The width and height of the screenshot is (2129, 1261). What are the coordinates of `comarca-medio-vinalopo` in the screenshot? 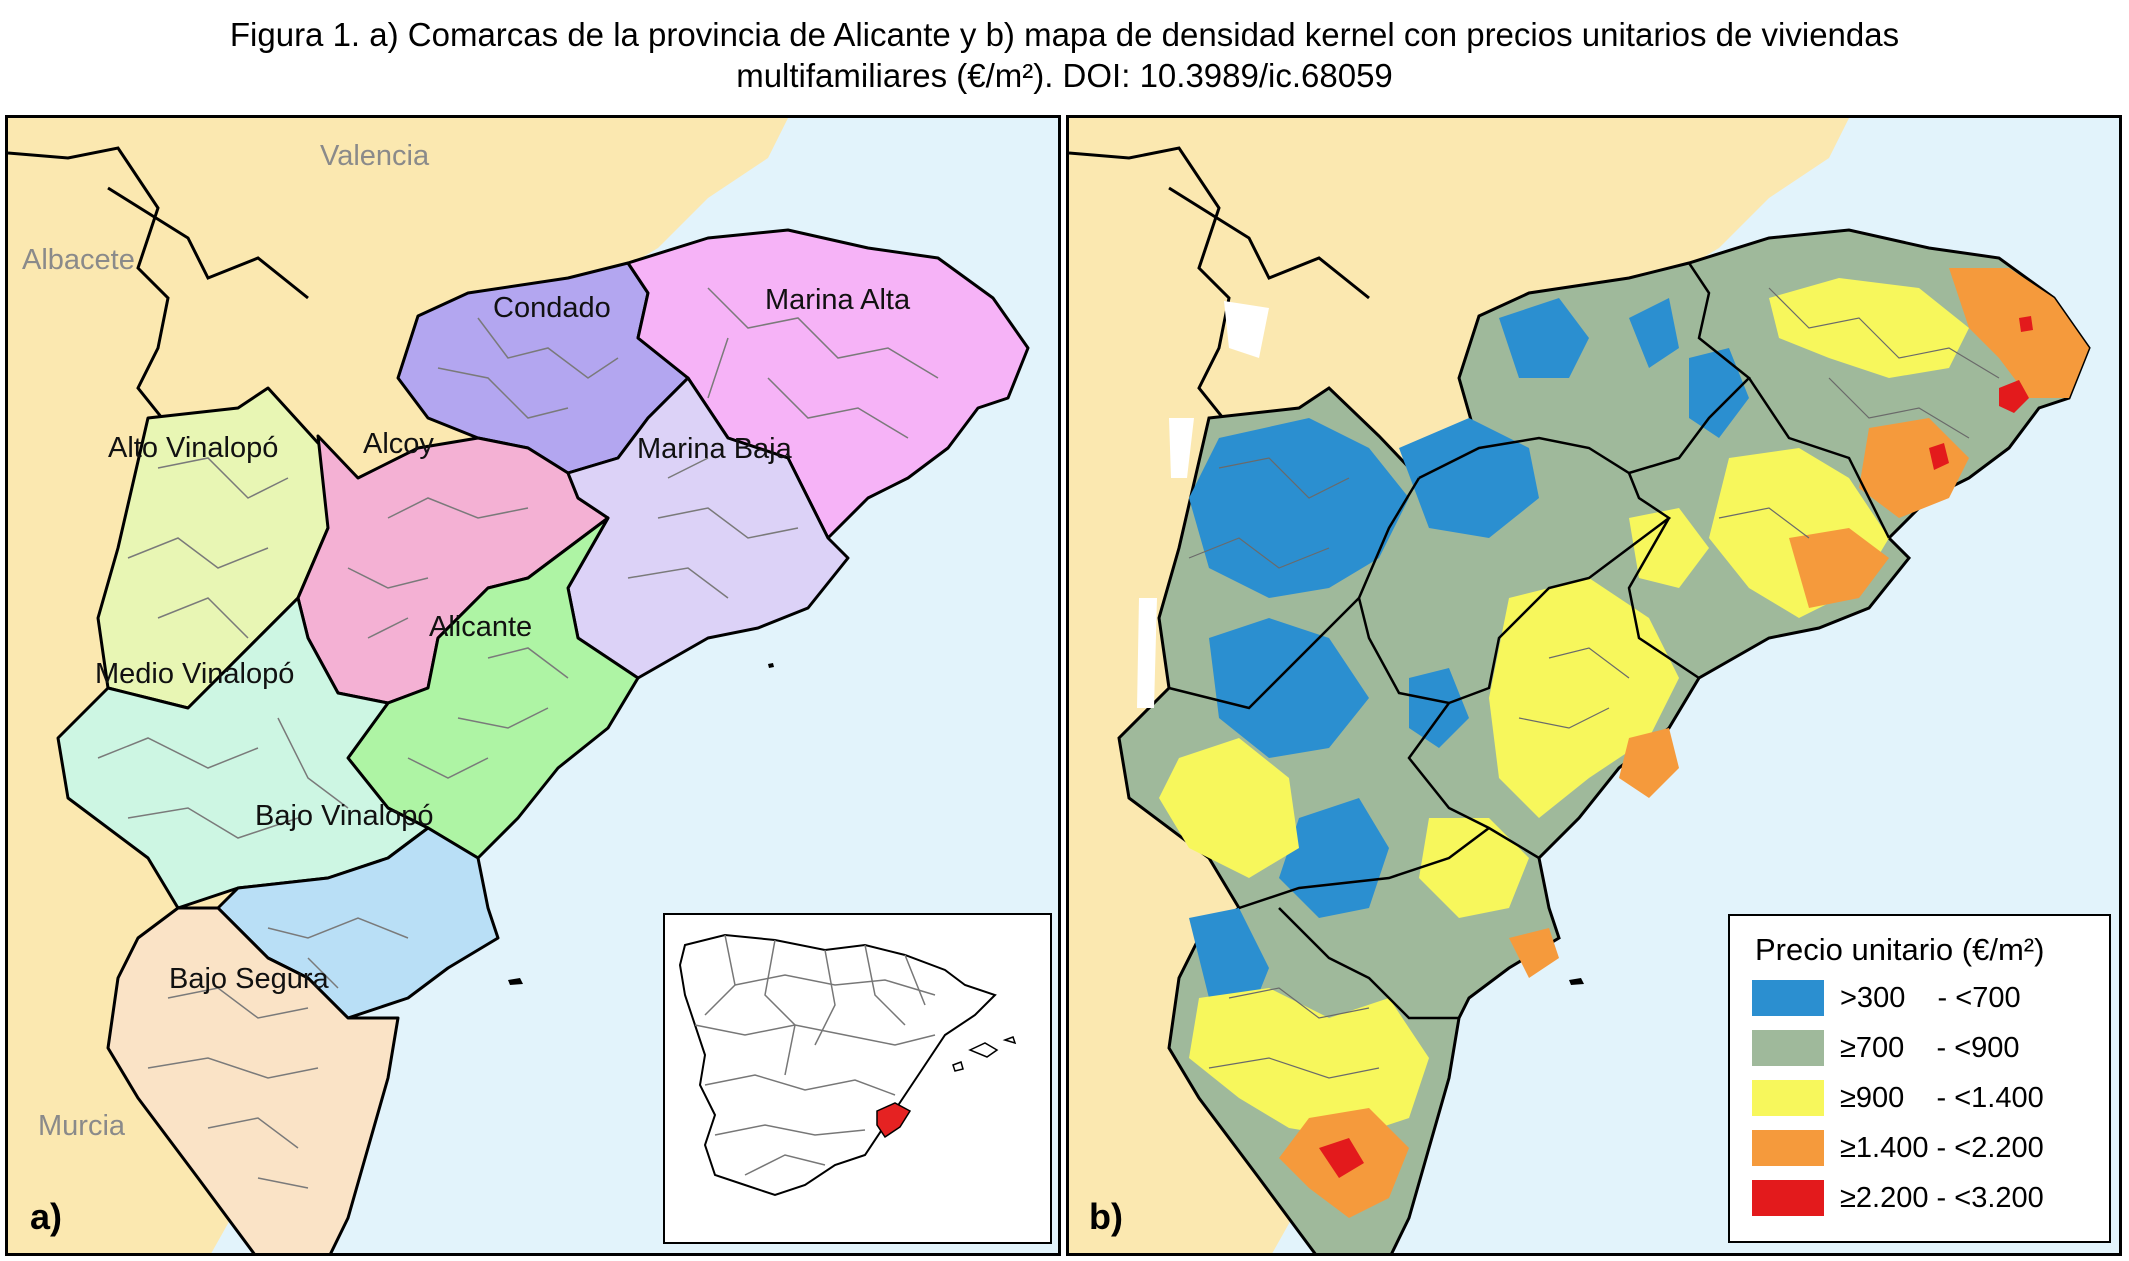 It's located at (243, 753).